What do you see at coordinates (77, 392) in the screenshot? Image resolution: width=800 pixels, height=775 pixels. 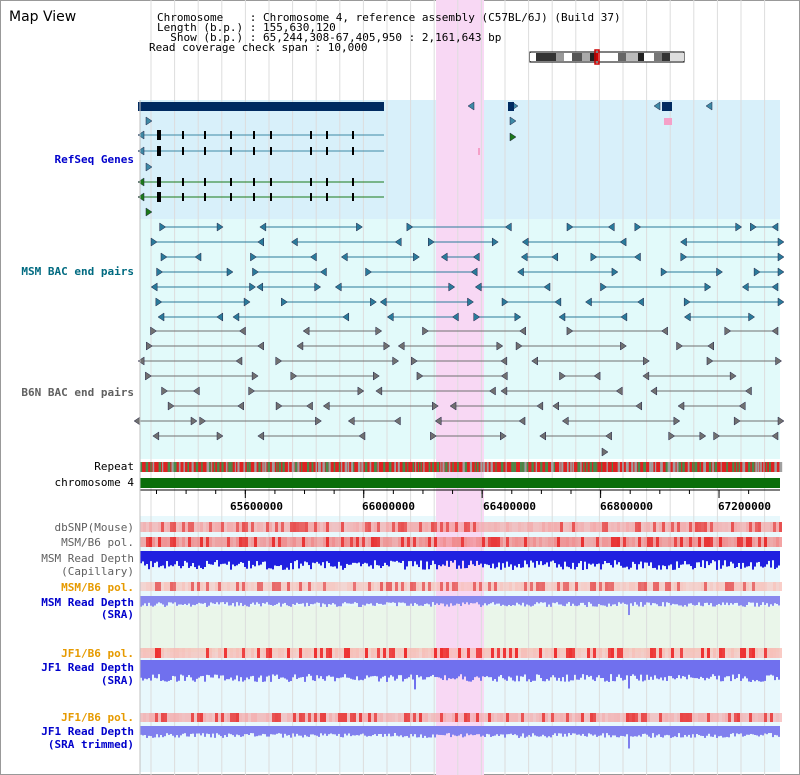 I see `track-label-b6n-bac: B6N BAC end pairs` at bounding box center [77, 392].